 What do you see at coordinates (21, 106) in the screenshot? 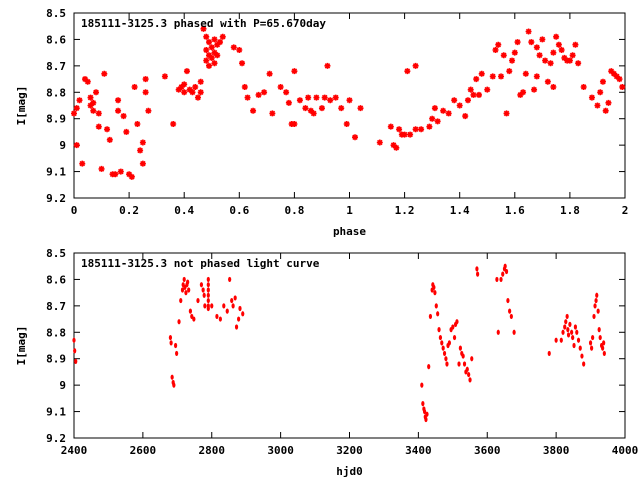
I see `y-axis-label: I[mag]` at bounding box center [21, 106].